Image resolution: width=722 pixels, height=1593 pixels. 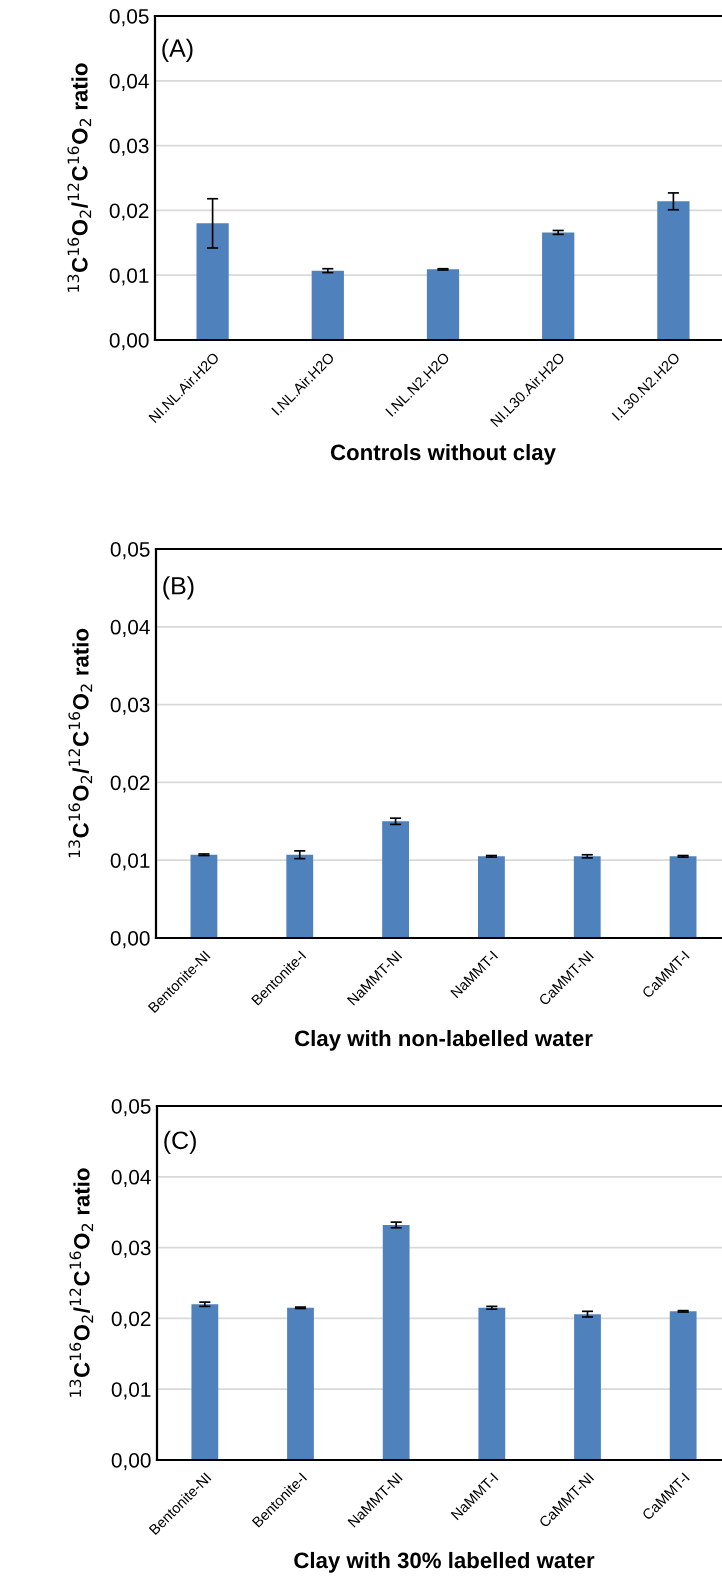 What do you see at coordinates (444, 1562) in the screenshot?
I see `x-axis-title: Clay with 30% labelled water` at bounding box center [444, 1562].